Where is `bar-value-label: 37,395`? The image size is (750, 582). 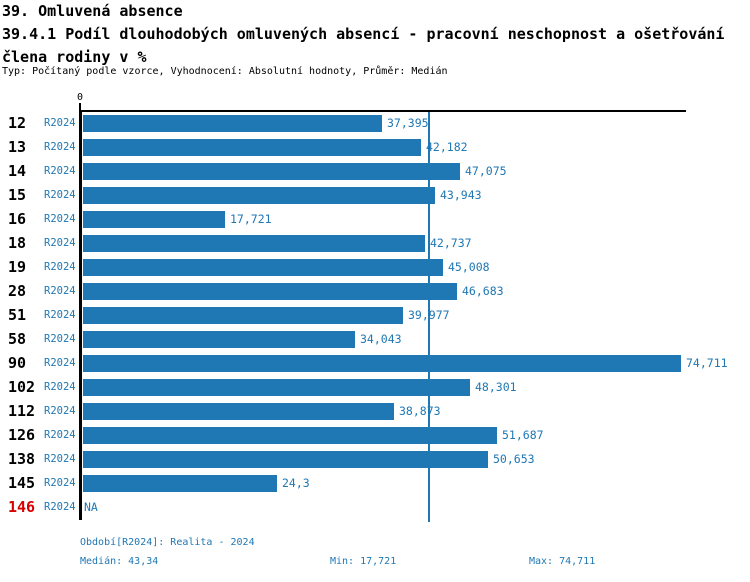 bar-value-label: 37,395 is located at coordinates (408, 123).